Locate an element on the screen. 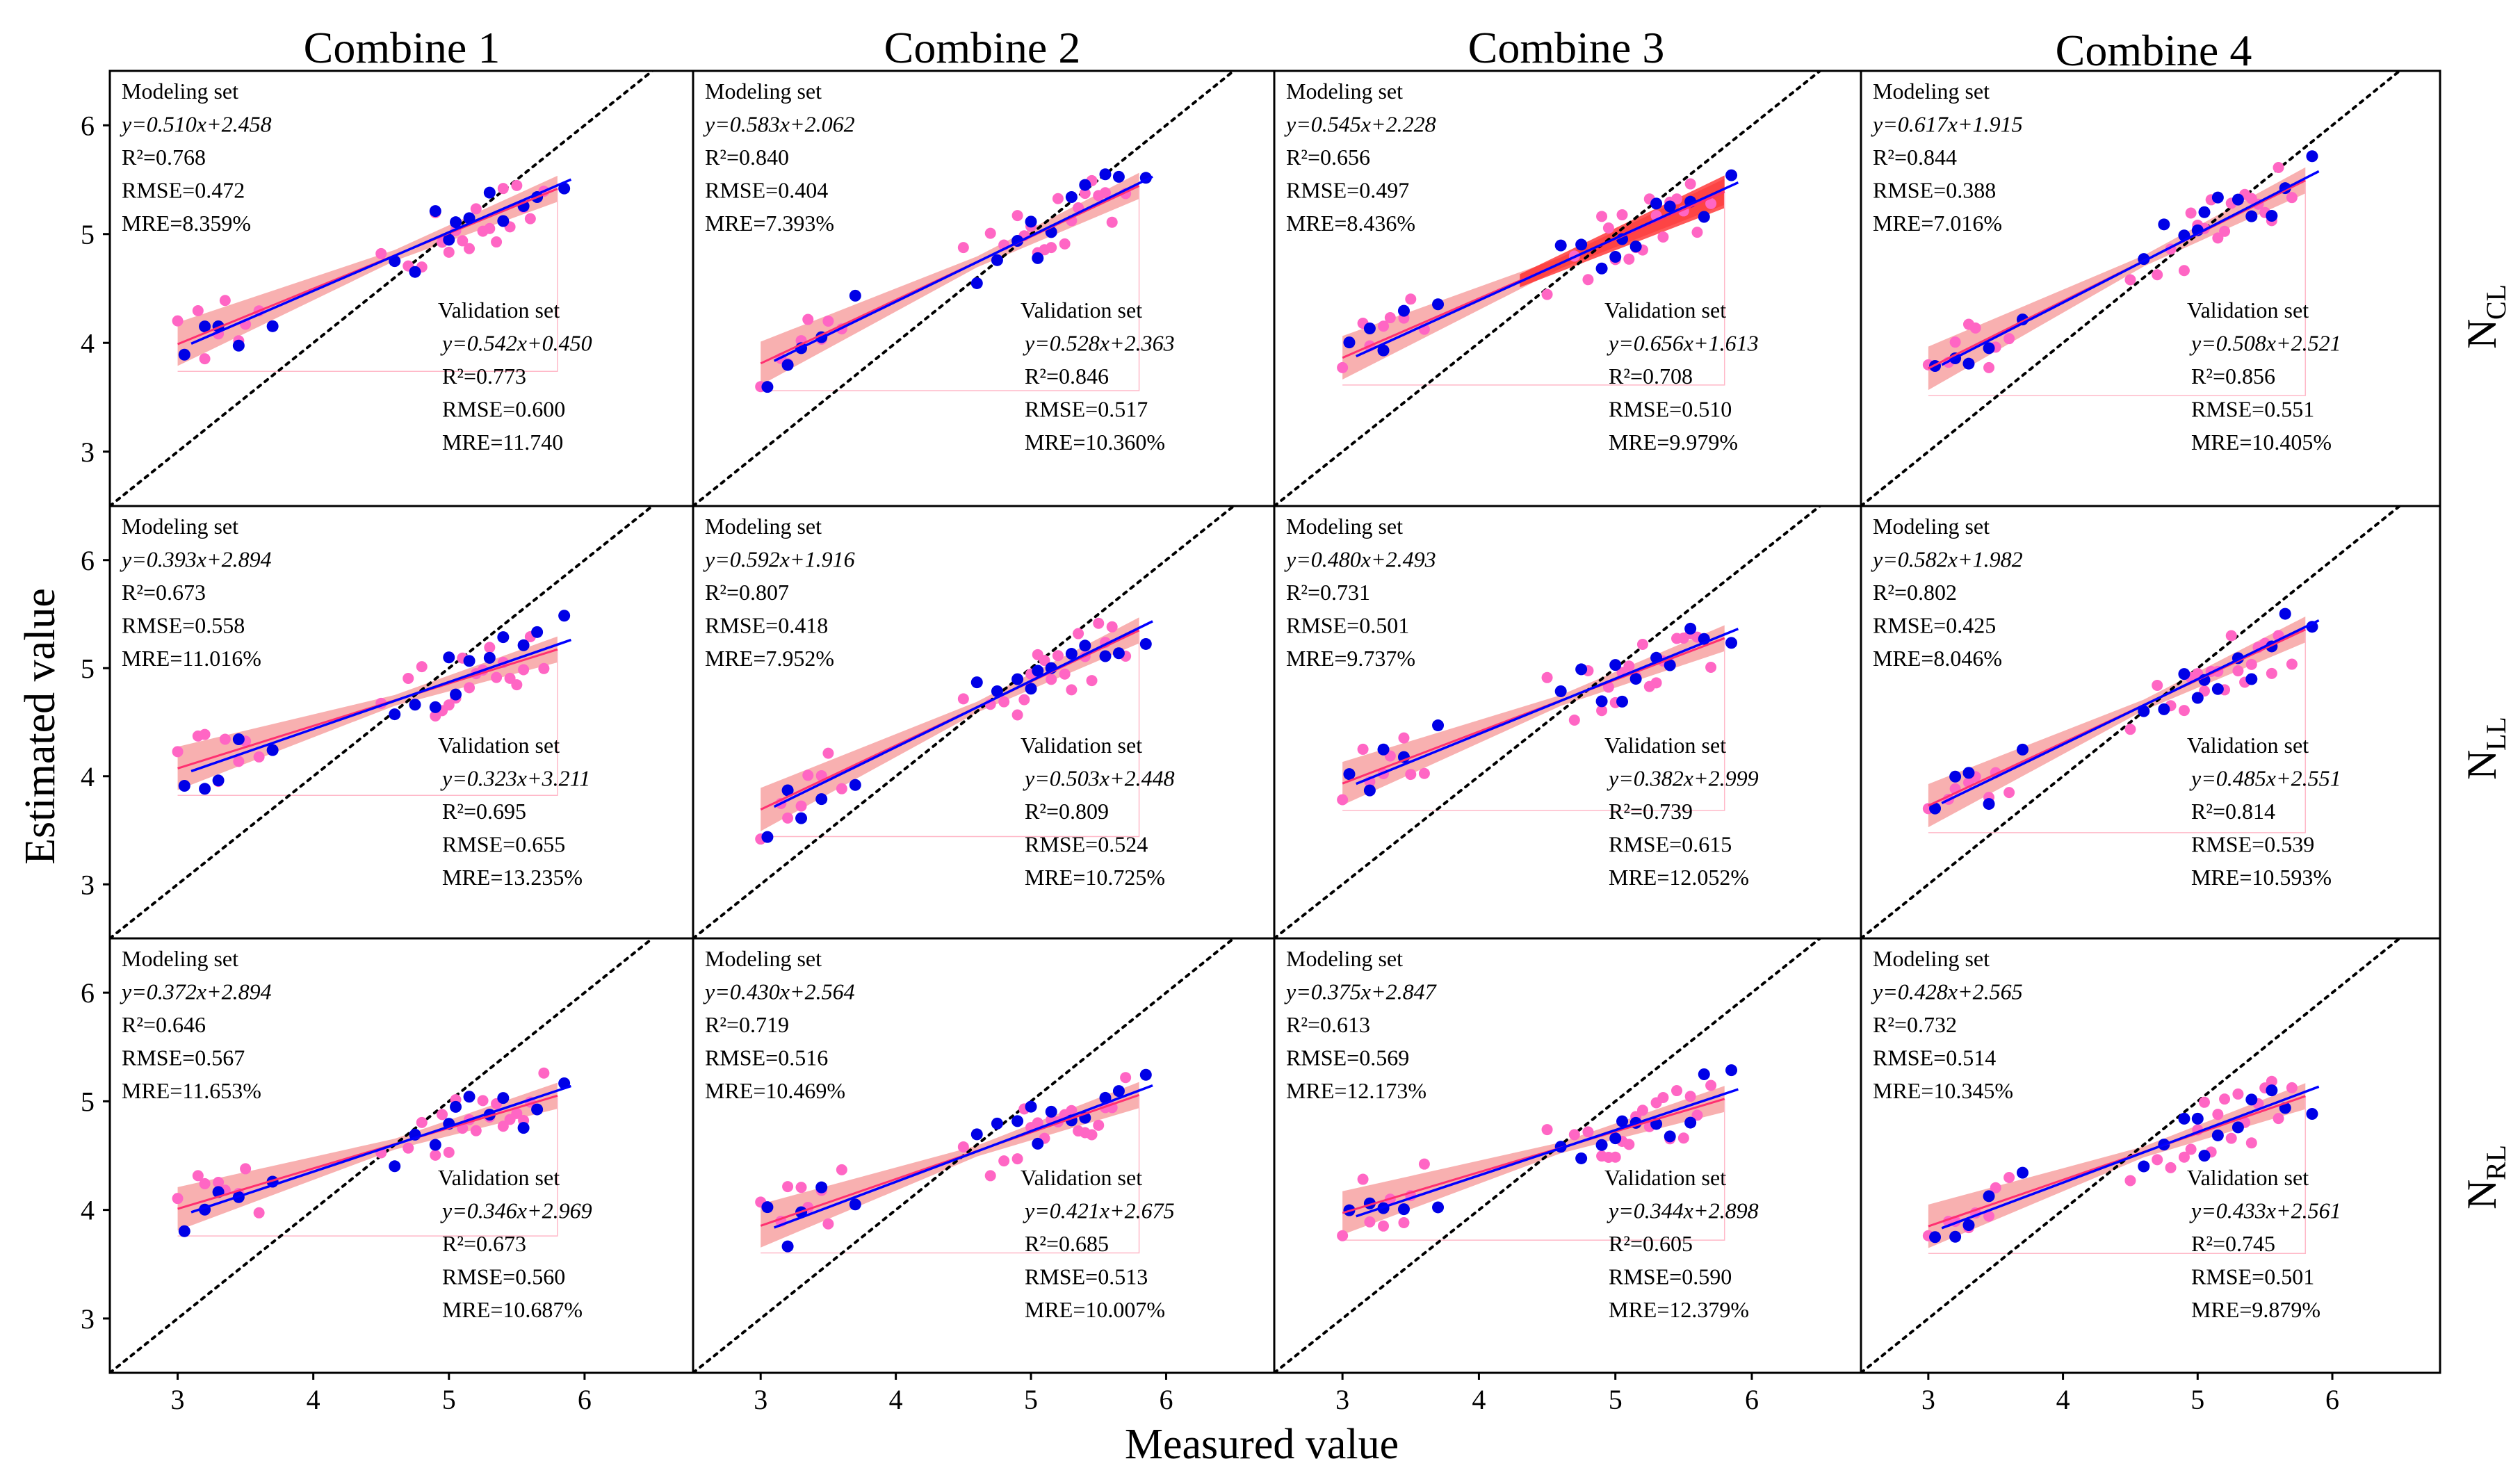 The image size is (2520, 1475). modeling-rmse: RMSE=0.569 is located at coordinates (1347, 1057).